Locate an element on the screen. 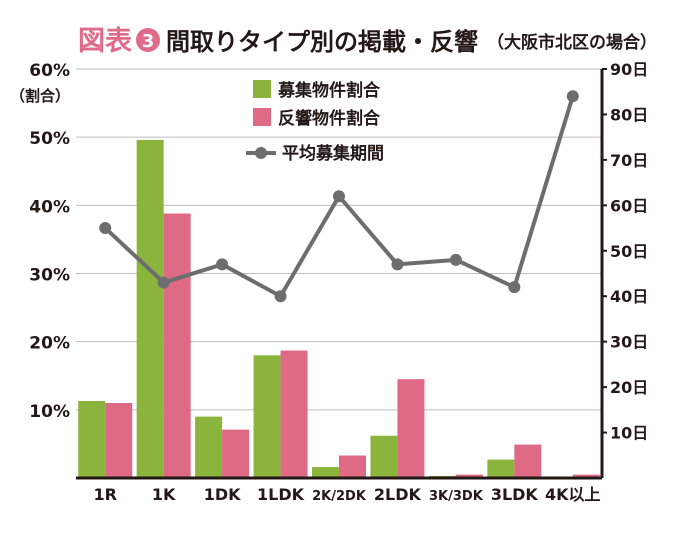  title-number-circle is located at coordinates (148, 40).